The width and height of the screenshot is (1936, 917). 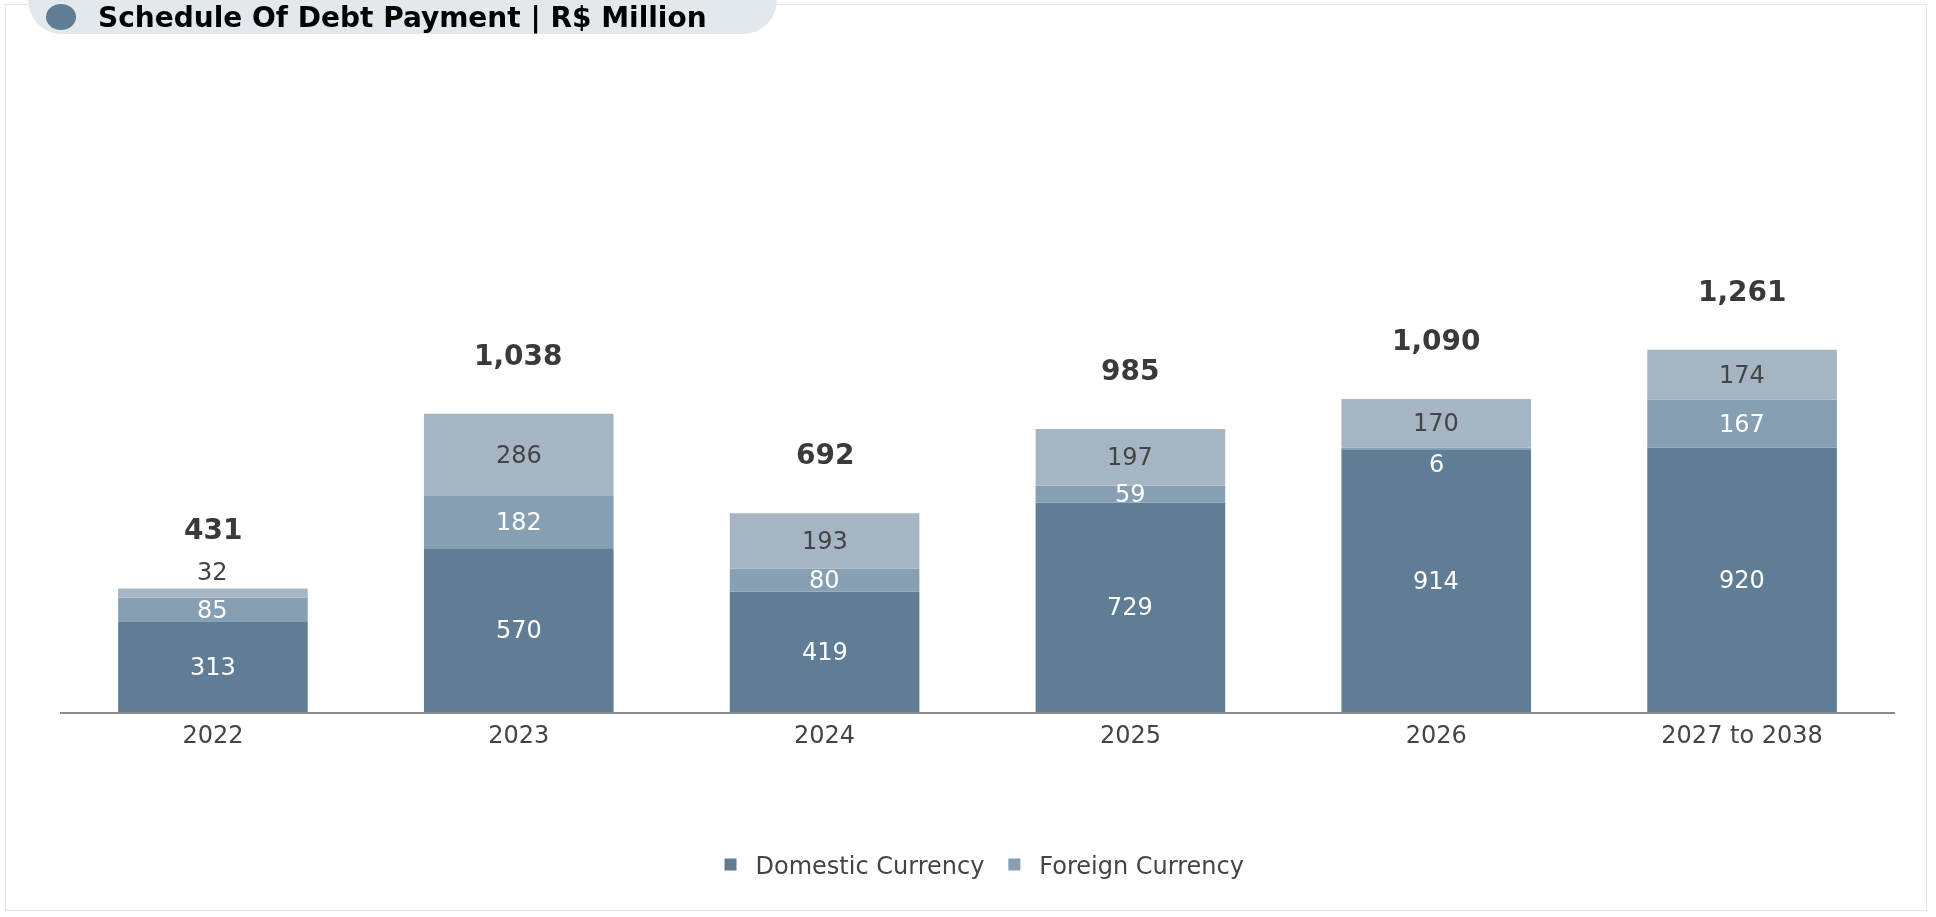 I want to click on data-label: 313, so click(x=213, y=667).